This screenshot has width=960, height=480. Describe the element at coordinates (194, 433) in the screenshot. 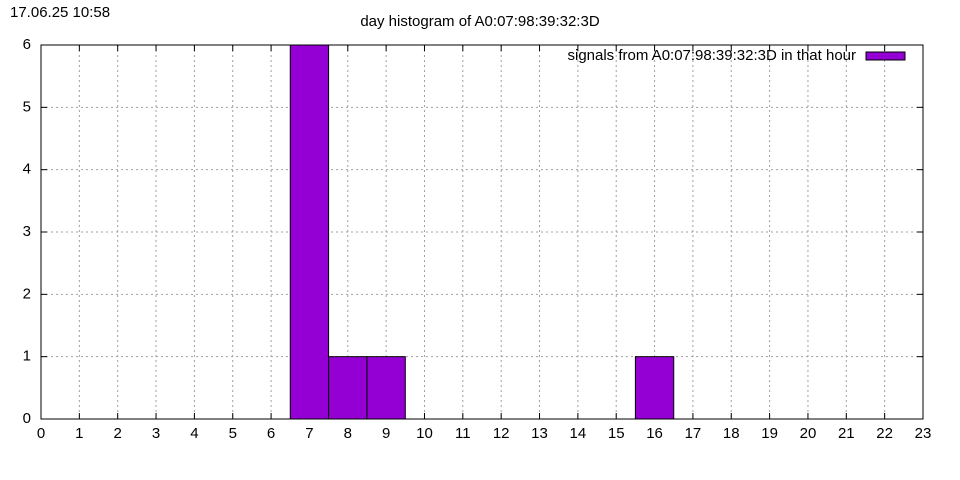

I see `x-tick-label: 4` at that location.